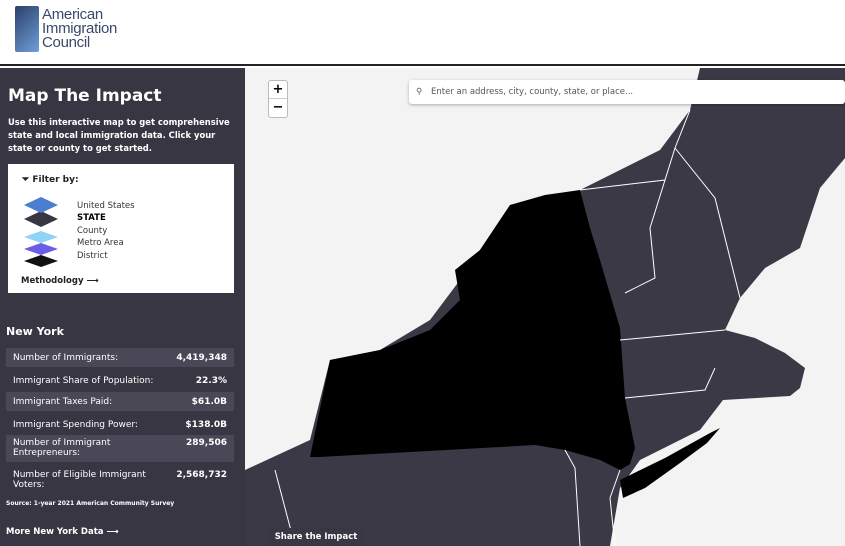 The height and width of the screenshot is (546, 845). I want to click on page-title: Map The Impact, so click(85, 96).